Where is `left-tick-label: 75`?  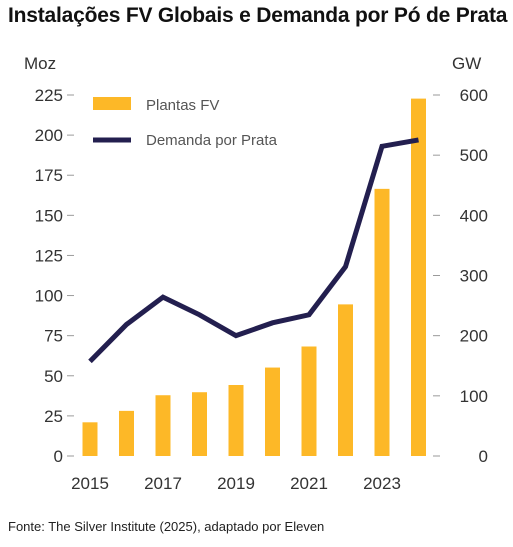
left-tick-label: 75 is located at coordinates (53, 336).